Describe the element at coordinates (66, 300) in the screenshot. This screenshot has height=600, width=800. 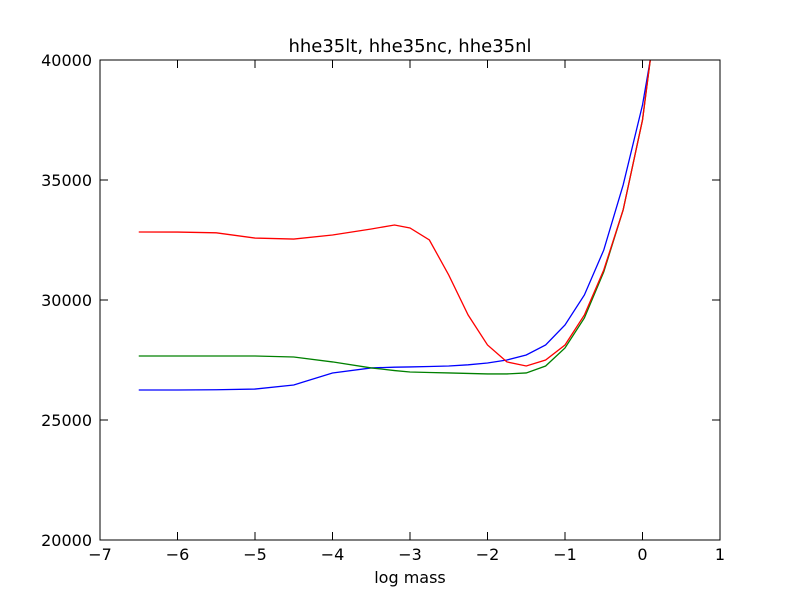
I see `y-tick-label: 30000` at that location.